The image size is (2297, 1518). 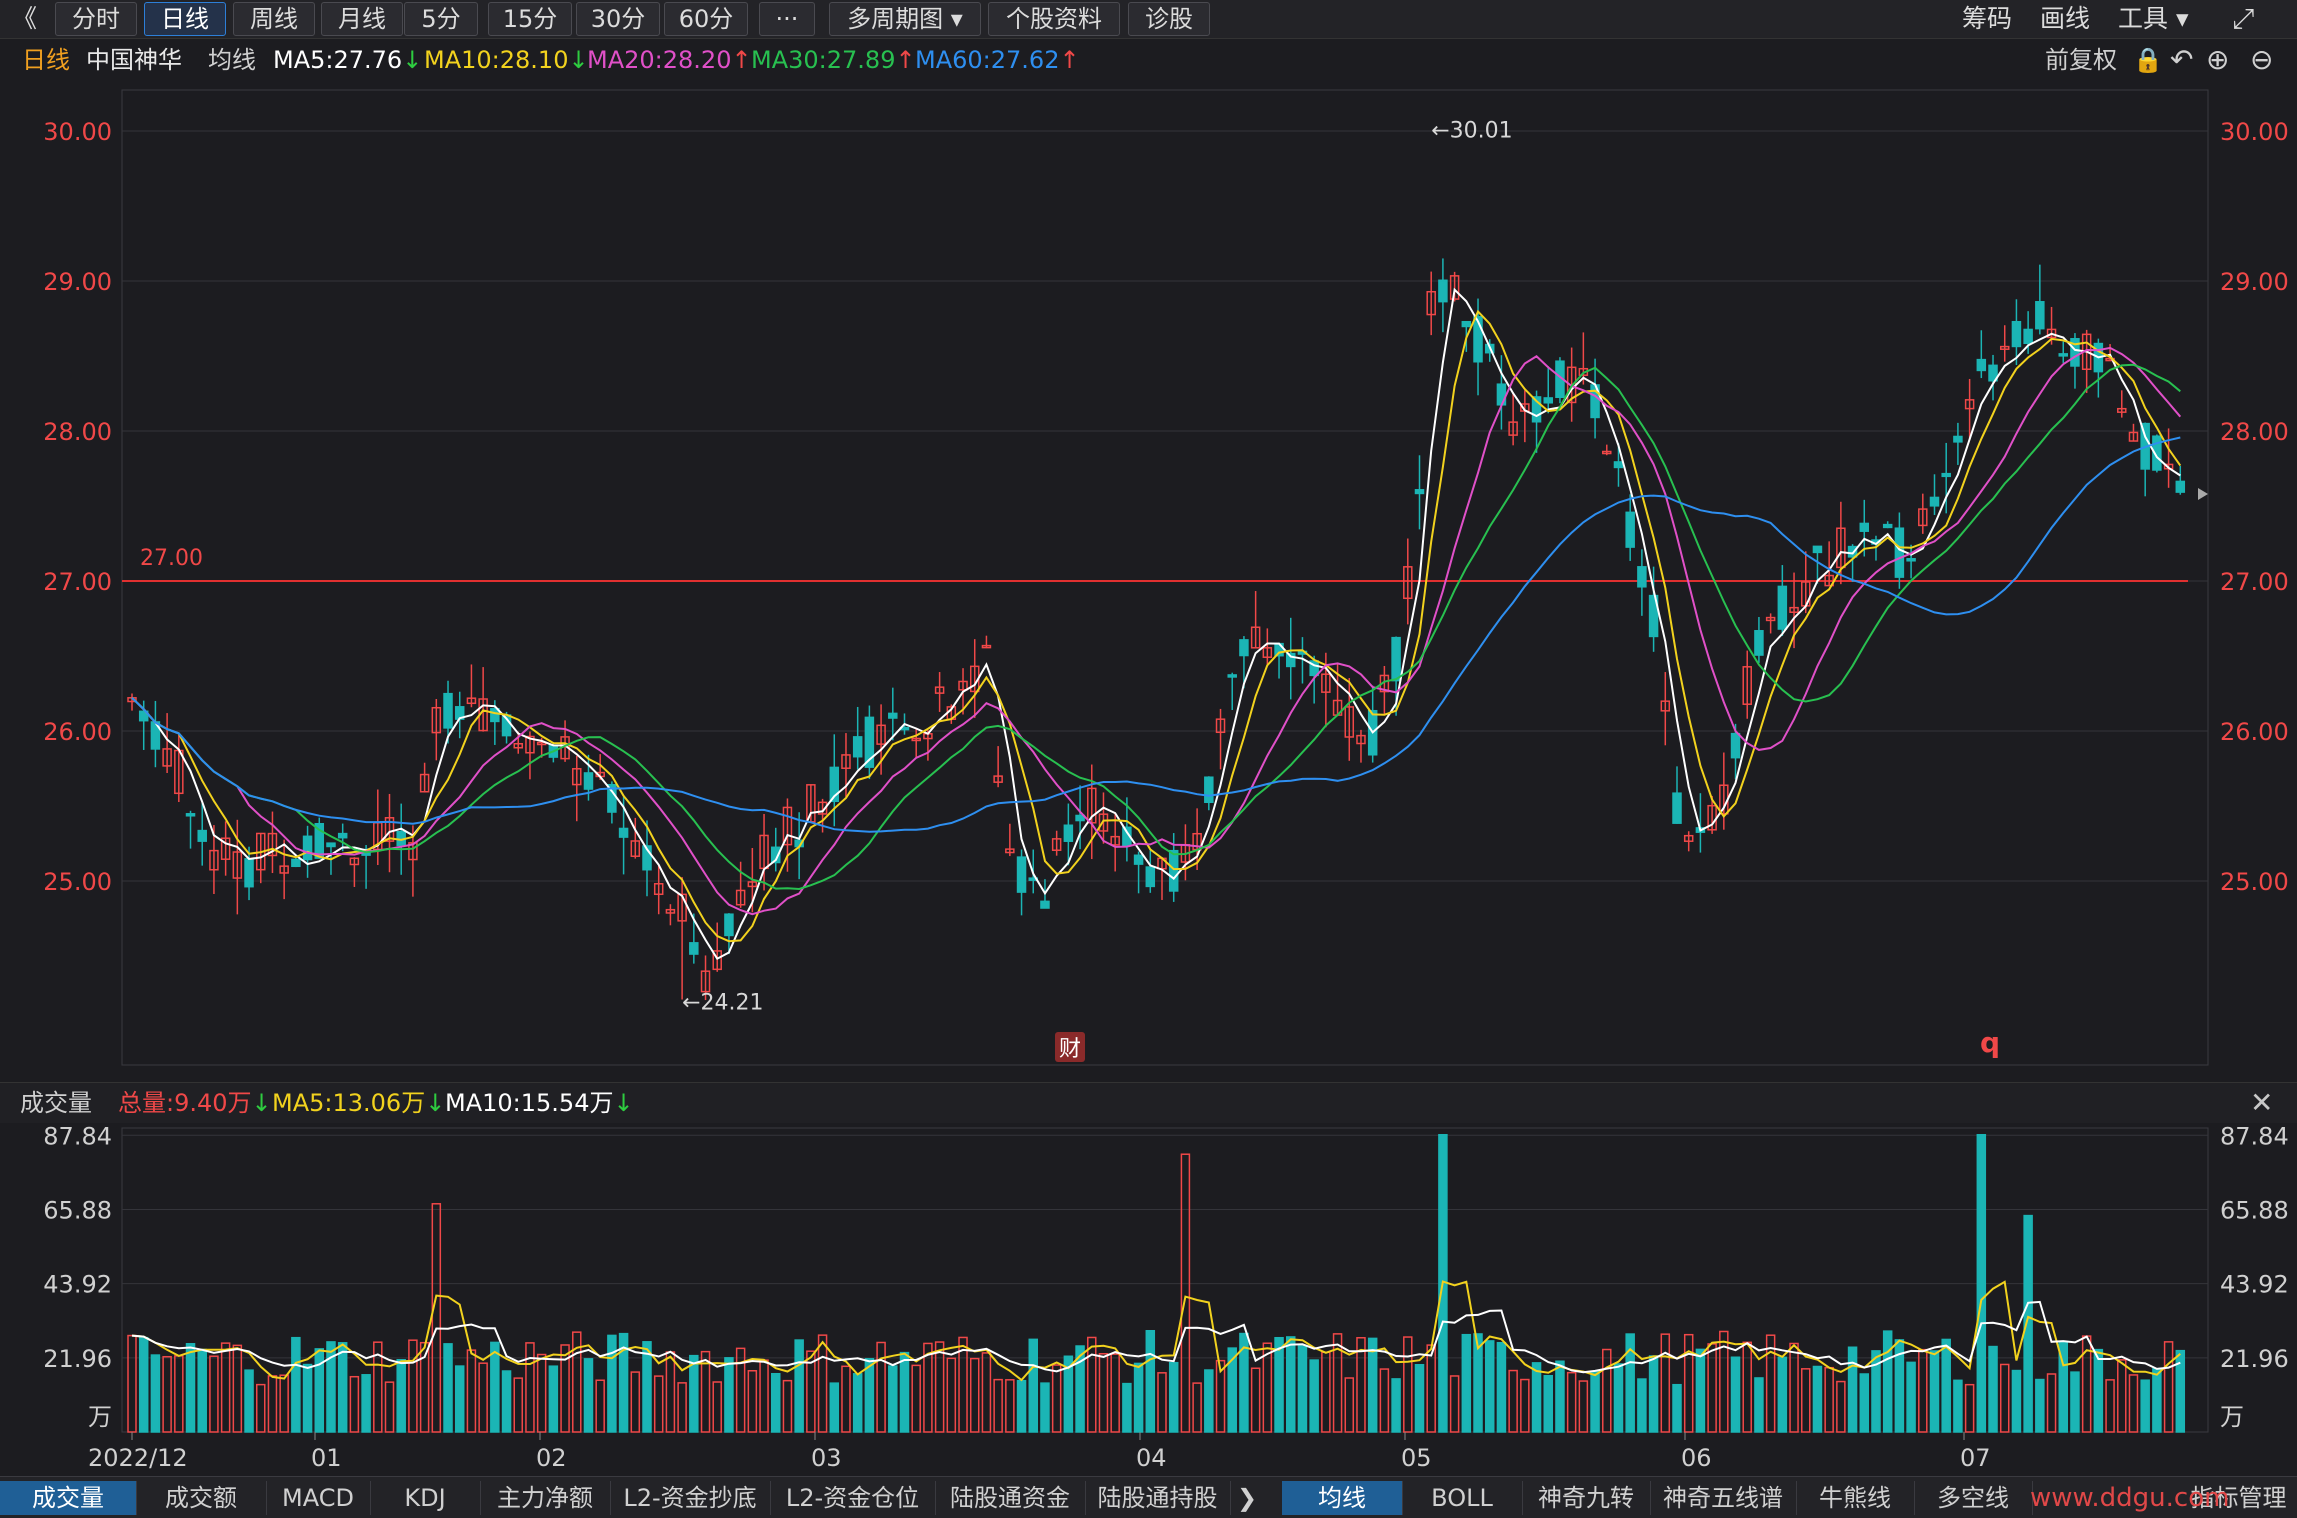 I want to click on tools-button: 工具 ▾, so click(x=2153, y=18).